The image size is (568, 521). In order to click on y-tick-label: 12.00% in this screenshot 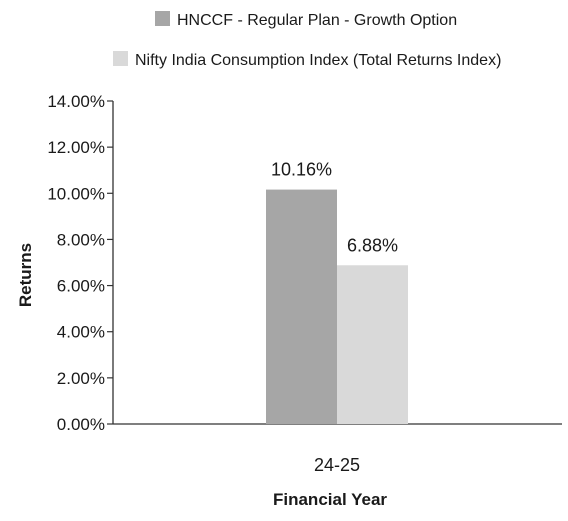, I will do `click(76, 147)`.